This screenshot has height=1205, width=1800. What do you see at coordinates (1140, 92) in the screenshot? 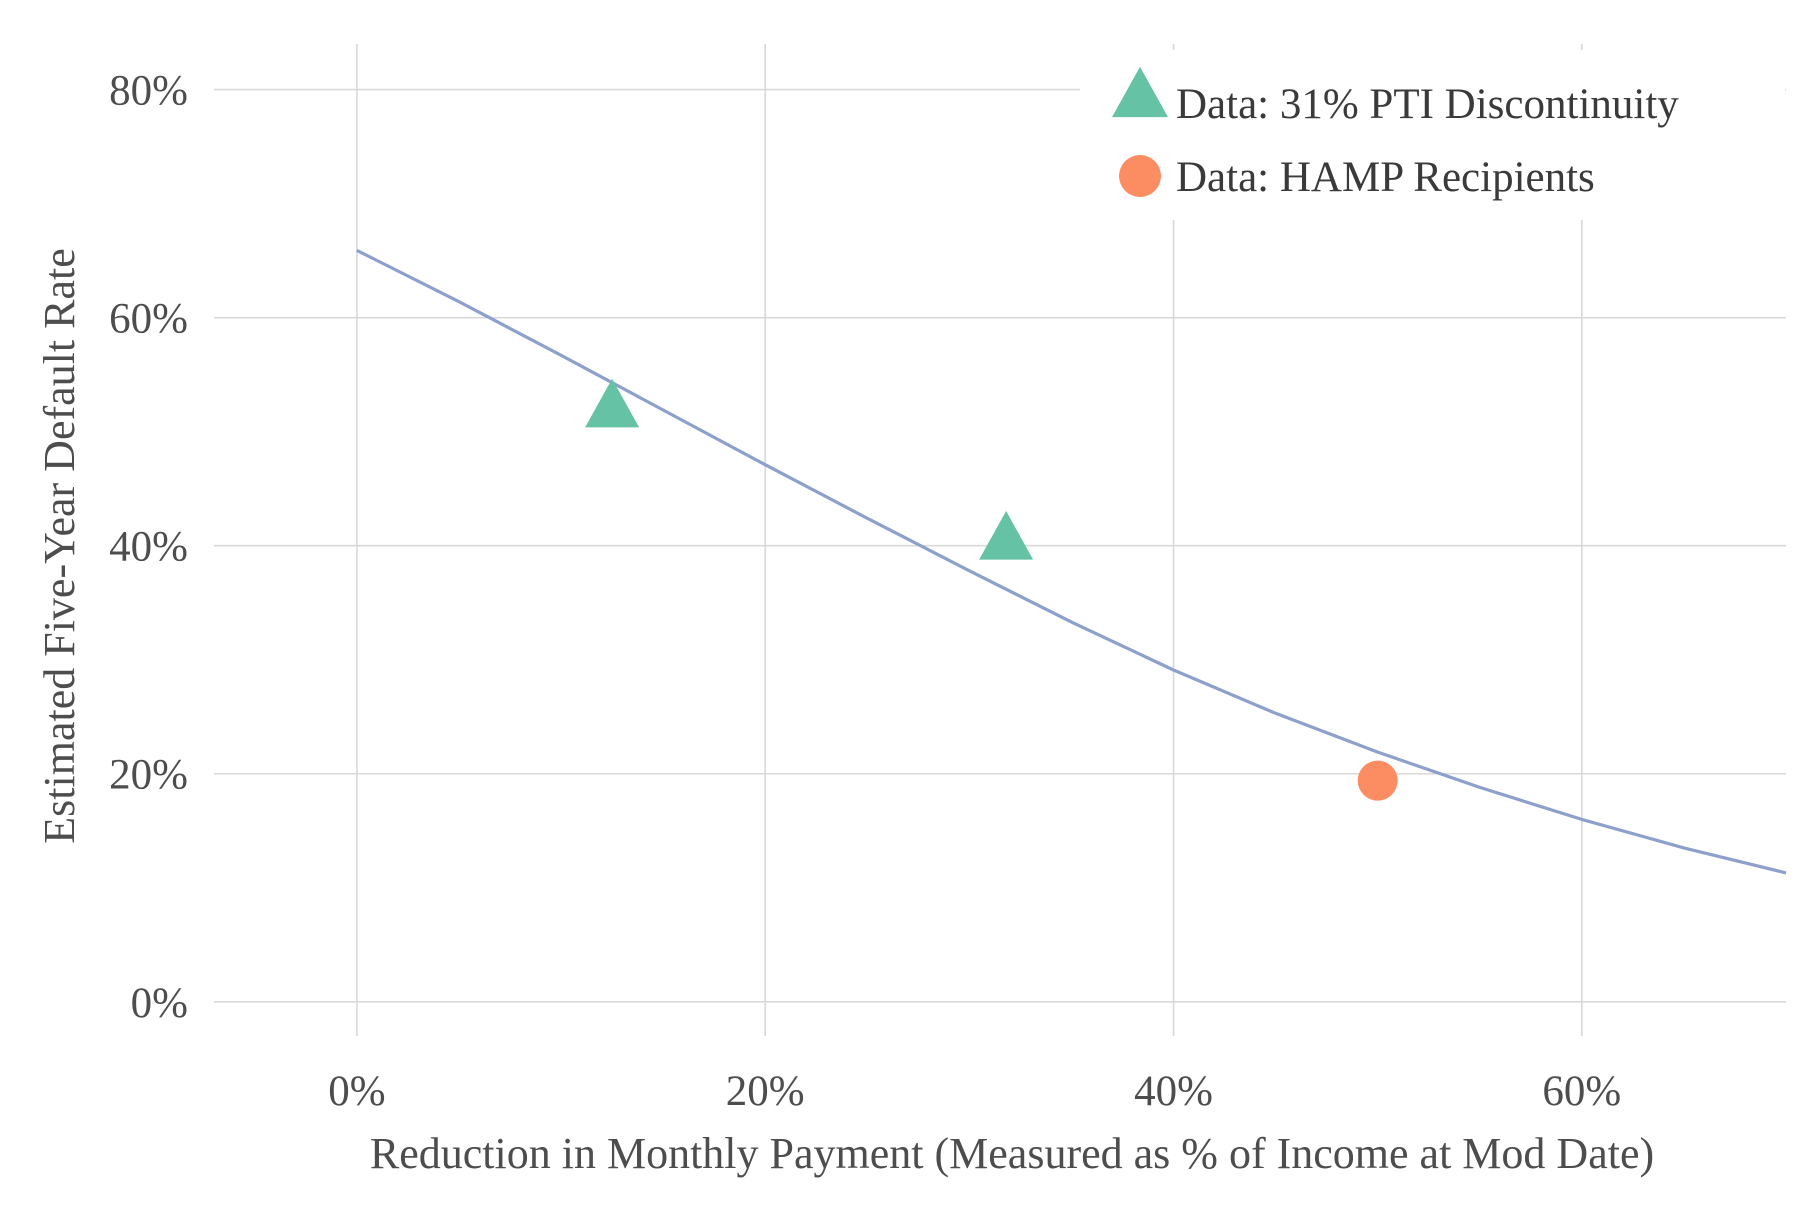
I see `legend-triangle-marker` at bounding box center [1140, 92].